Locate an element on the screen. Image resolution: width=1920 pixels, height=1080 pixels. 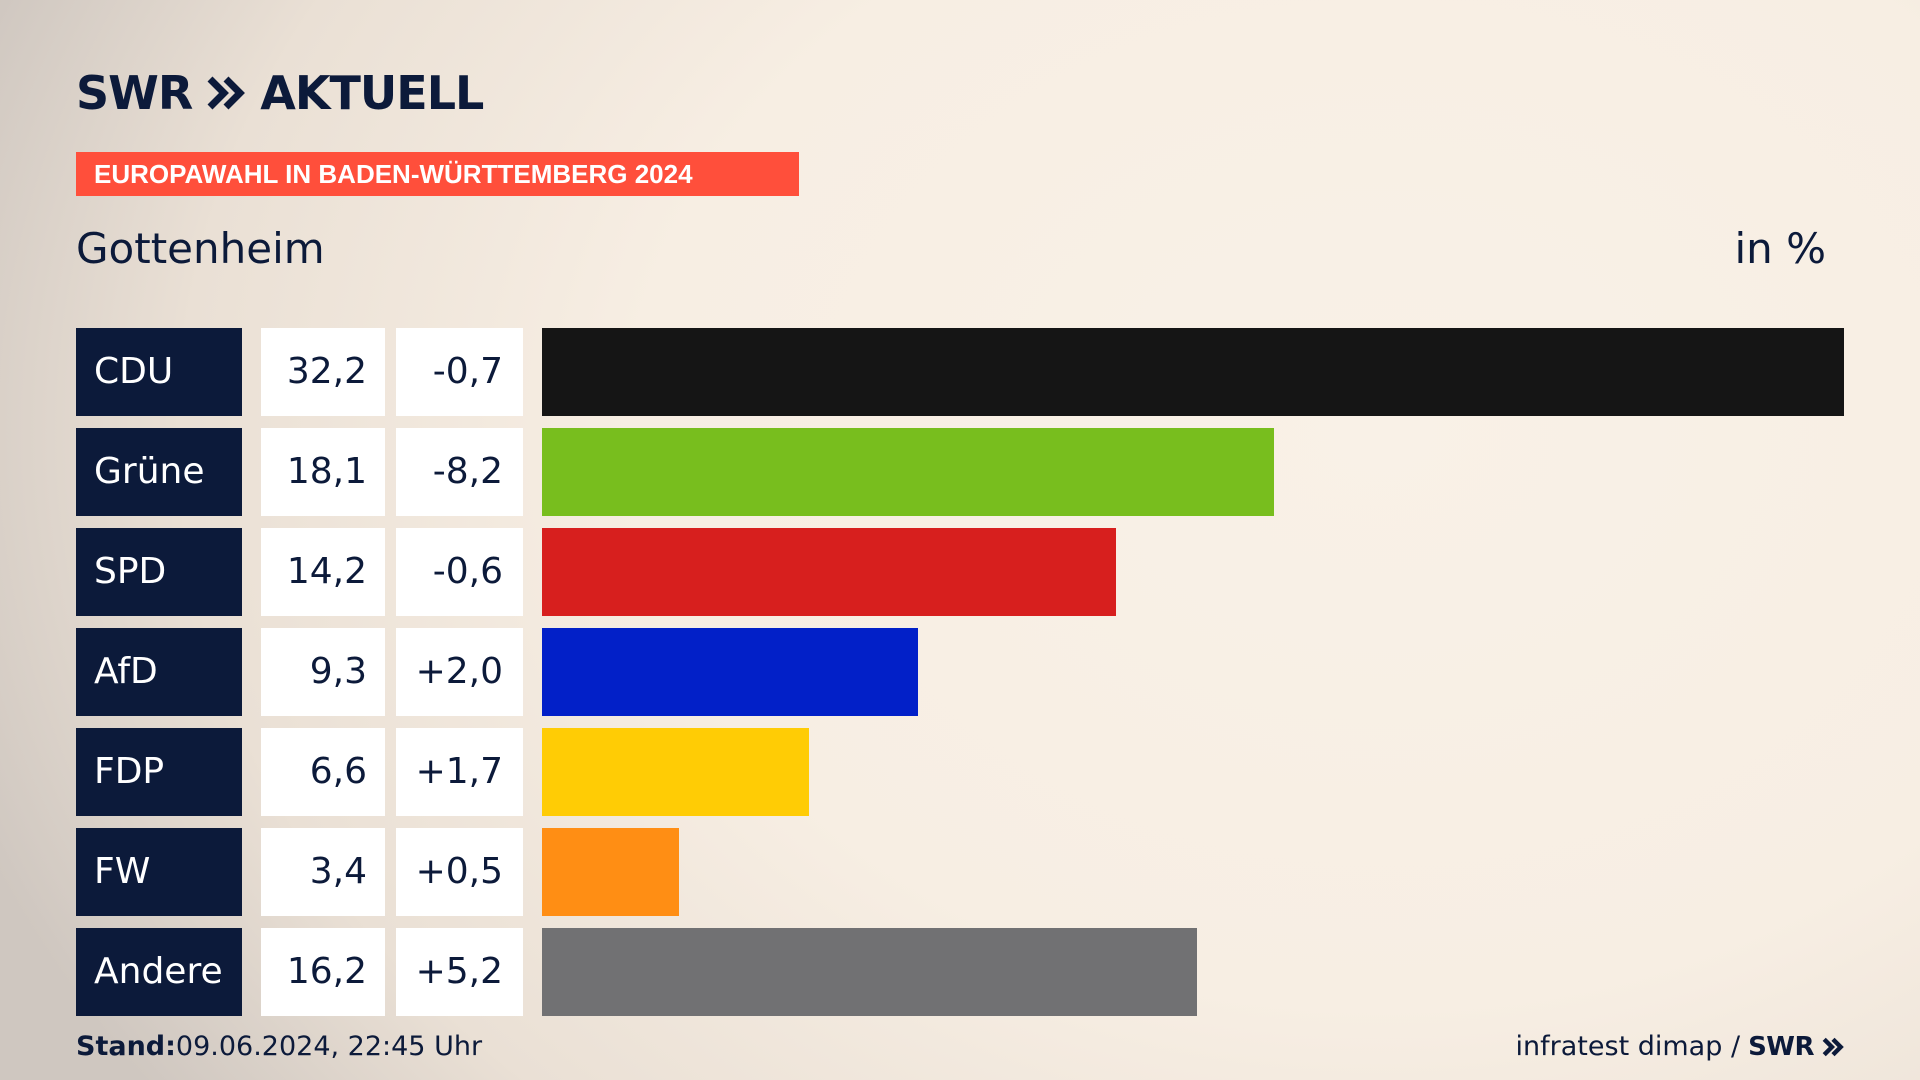
swr-aktuell-logo: SWR AKTUELL is located at coordinates (280, 93).